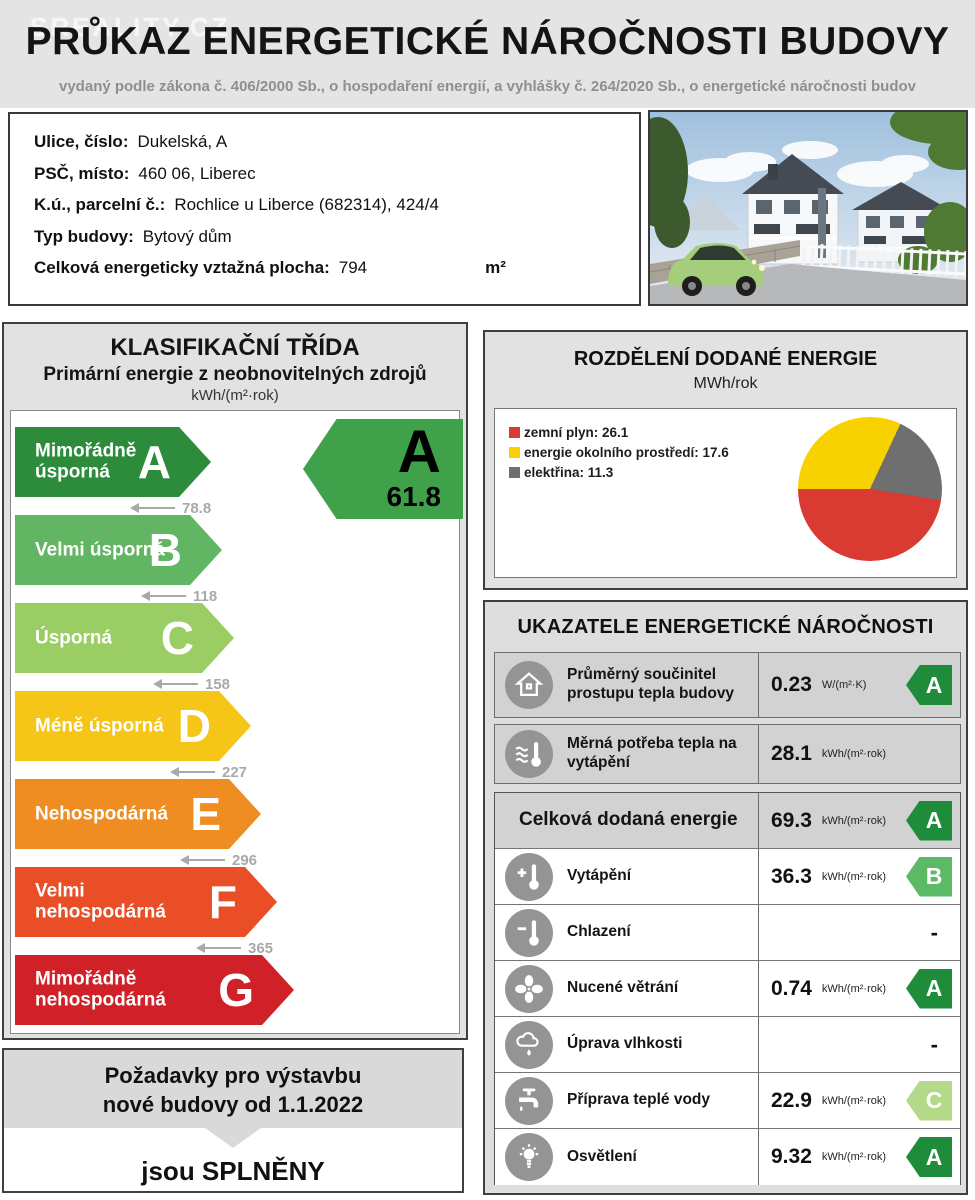 This screenshot has width=975, height=1200. Describe the element at coordinates (102, 814) in the screenshot. I see `band-e-label: Nehospodárná` at that location.